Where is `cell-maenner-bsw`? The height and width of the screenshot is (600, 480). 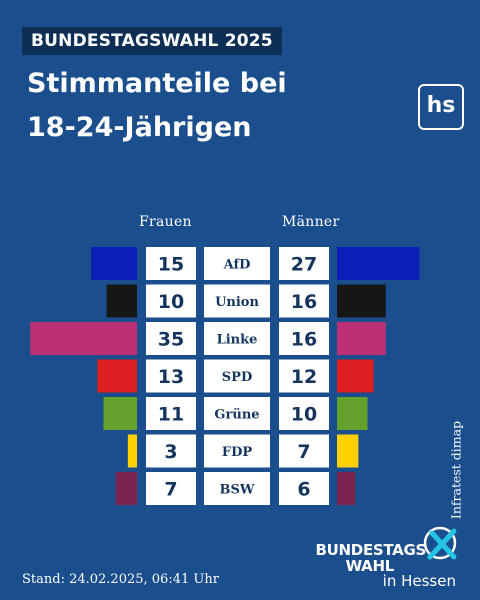
cell-maenner-bsw is located at coordinates (304, 488).